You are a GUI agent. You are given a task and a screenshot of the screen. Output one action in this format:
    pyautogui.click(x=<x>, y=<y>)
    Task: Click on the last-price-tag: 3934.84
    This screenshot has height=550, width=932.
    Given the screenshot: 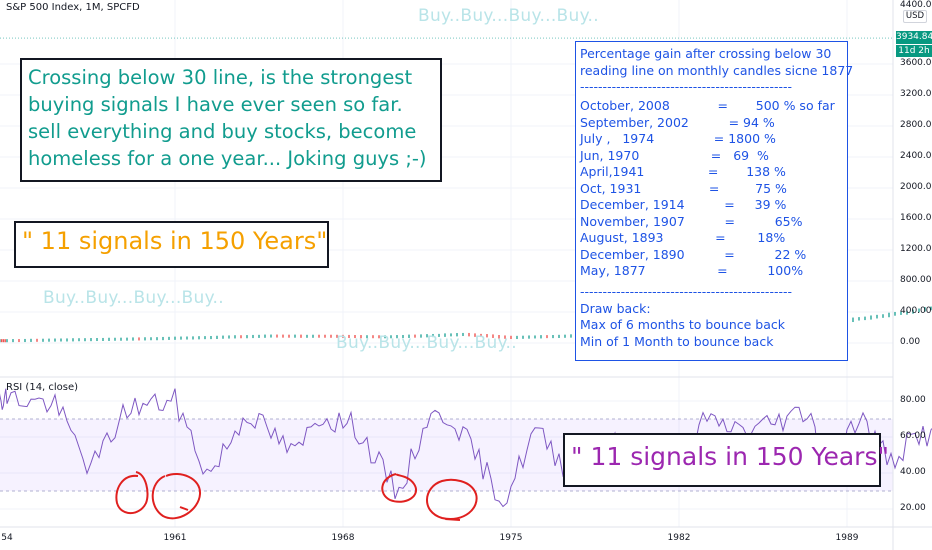 What is the action you would take?
    pyautogui.click(x=914, y=37)
    